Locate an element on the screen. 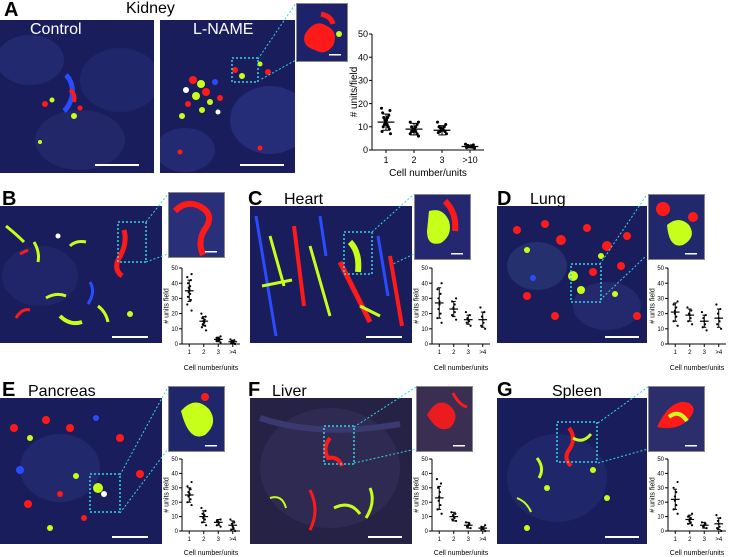 The image size is (740, 557). panel-label-c: C is located at coordinates (255, 199).